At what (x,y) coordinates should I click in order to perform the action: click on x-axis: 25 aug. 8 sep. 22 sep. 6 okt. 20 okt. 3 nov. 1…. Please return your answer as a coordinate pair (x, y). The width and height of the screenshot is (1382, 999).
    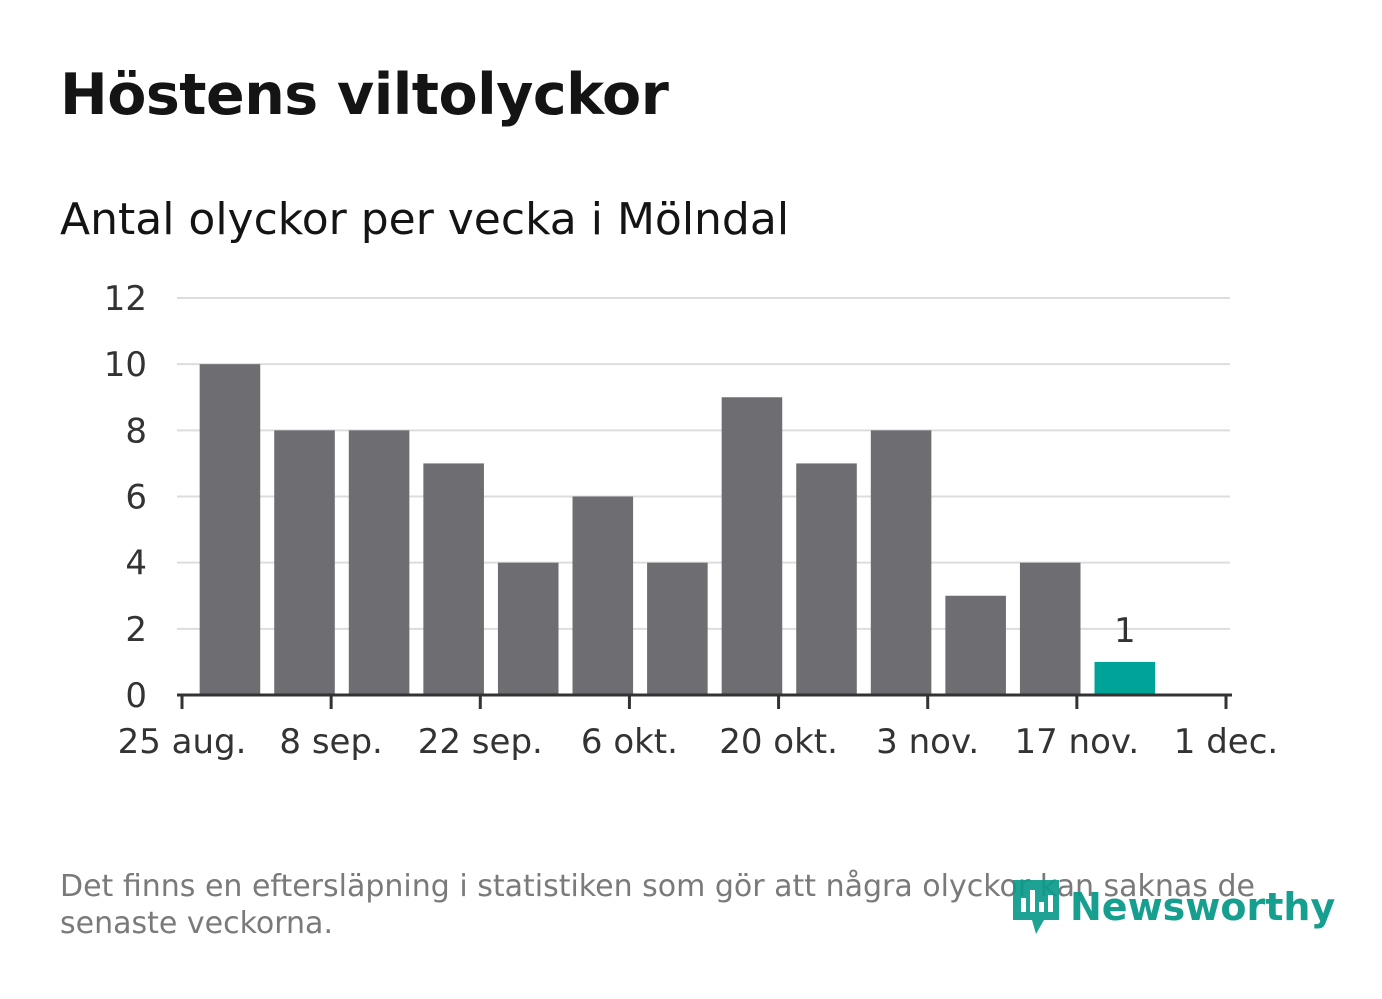
    Looking at the image, I should click on (698, 727).